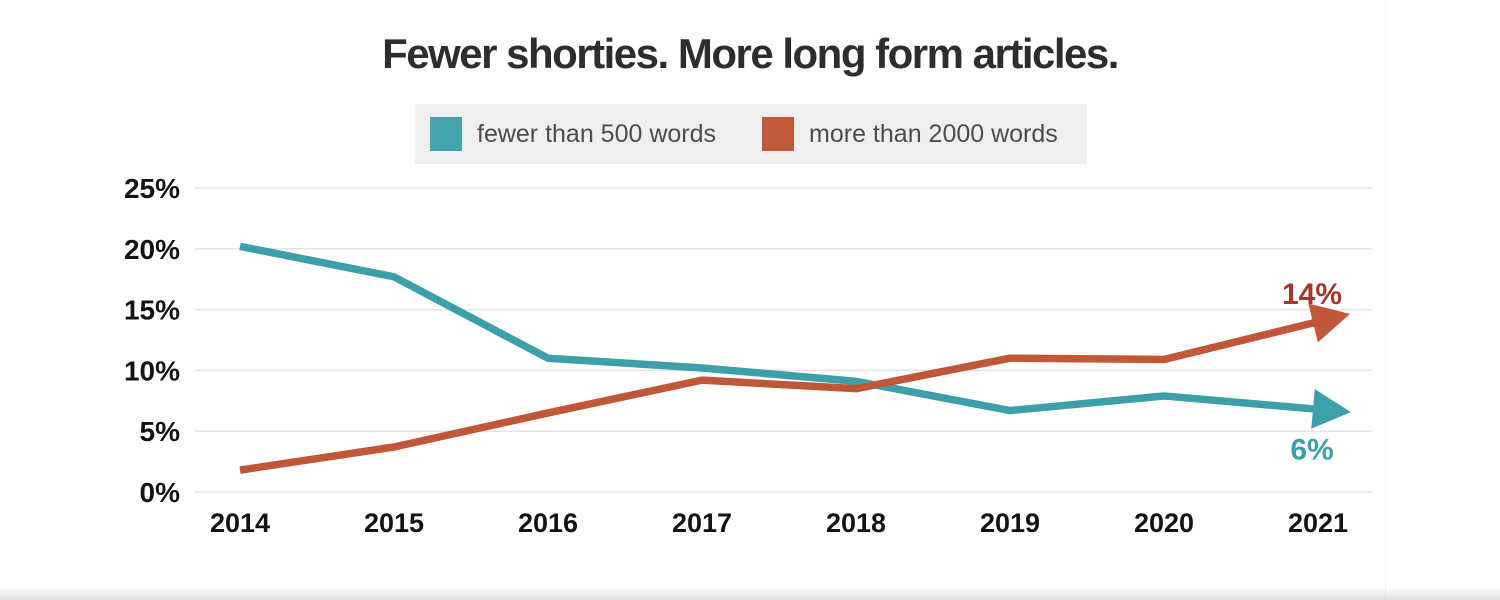 The height and width of the screenshot is (600, 1500). What do you see at coordinates (152, 188) in the screenshot?
I see `y-axis-tick-label: 25%` at bounding box center [152, 188].